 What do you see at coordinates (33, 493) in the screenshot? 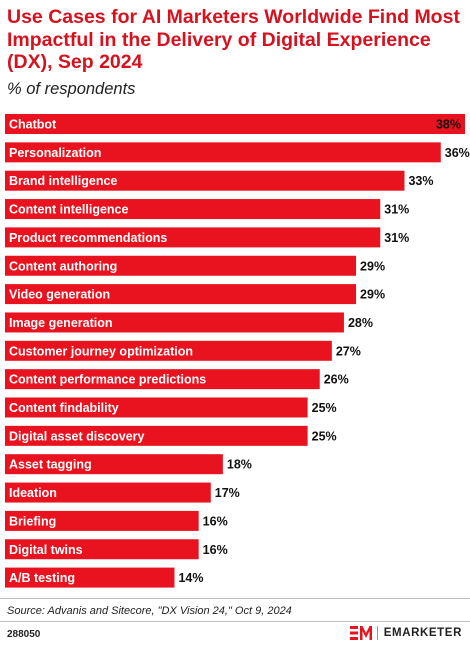
I see `category-label: Ideation` at bounding box center [33, 493].